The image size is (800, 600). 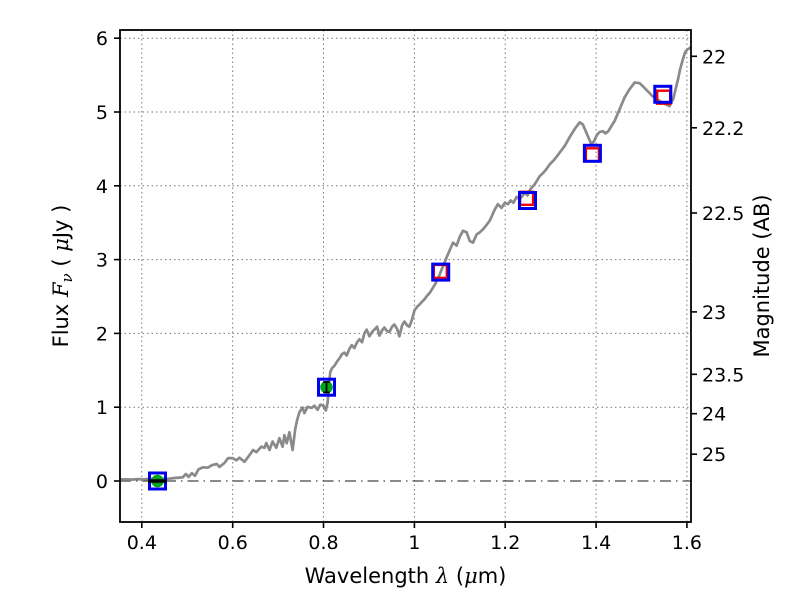 What do you see at coordinates (723, 375) in the screenshot?
I see `magnitude-tick-label: 23.5` at bounding box center [723, 375].